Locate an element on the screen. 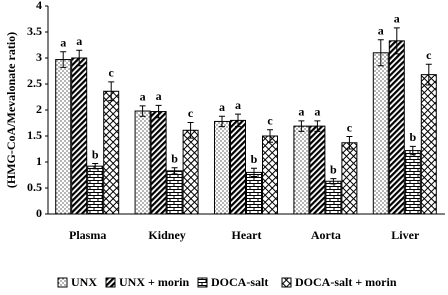  y-tick-label: 1 is located at coordinates (39, 161).